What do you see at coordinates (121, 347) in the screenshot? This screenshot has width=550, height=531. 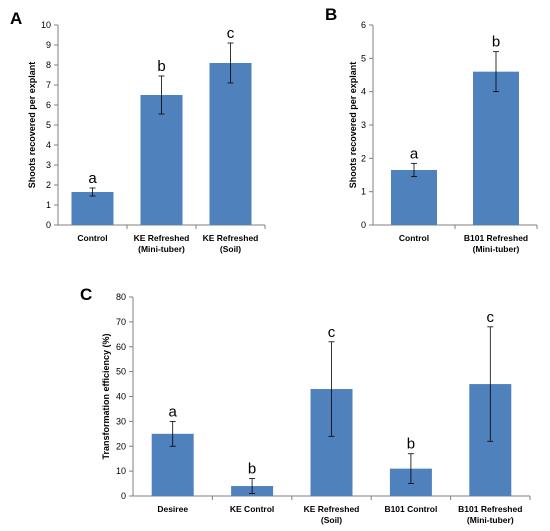 I see `y-tick-label: 60` at bounding box center [121, 347].